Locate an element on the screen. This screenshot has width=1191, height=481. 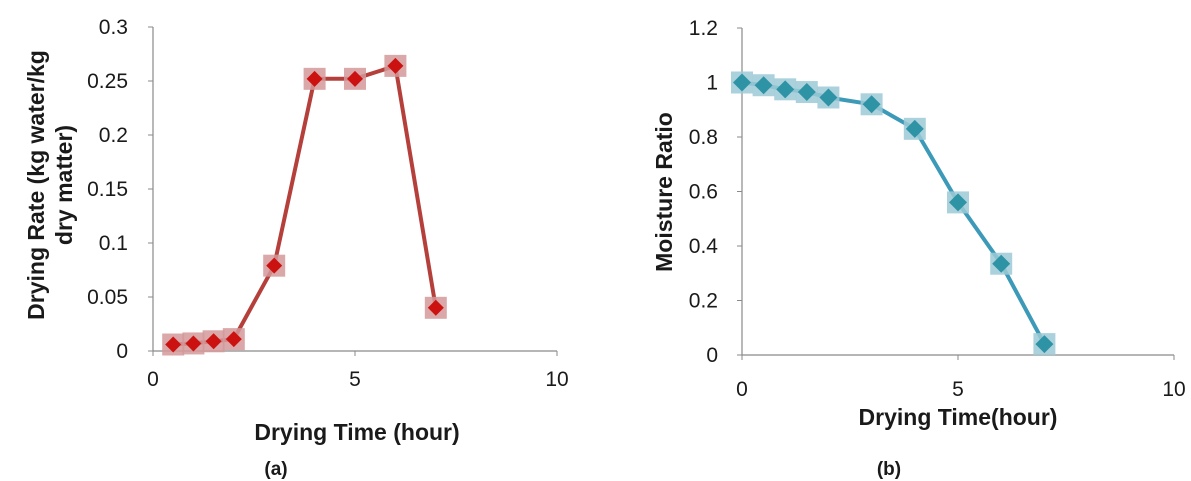
y-tick-label: 0.15 is located at coordinates (107, 189).